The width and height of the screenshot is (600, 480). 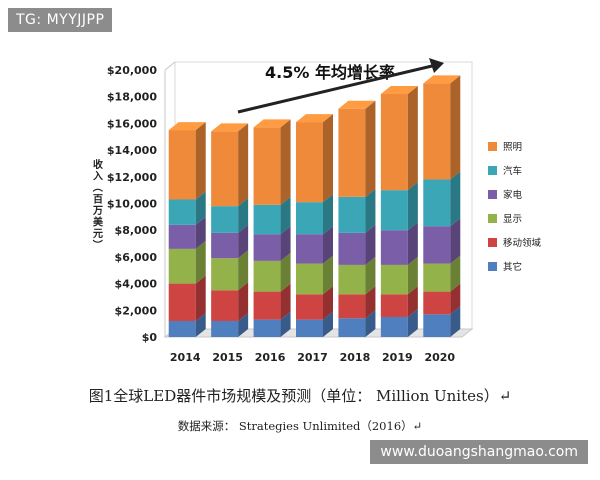 What do you see at coordinates (132, 177) in the screenshot?
I see `y-tick-label: $12,000` at bounding box center [132, 177].